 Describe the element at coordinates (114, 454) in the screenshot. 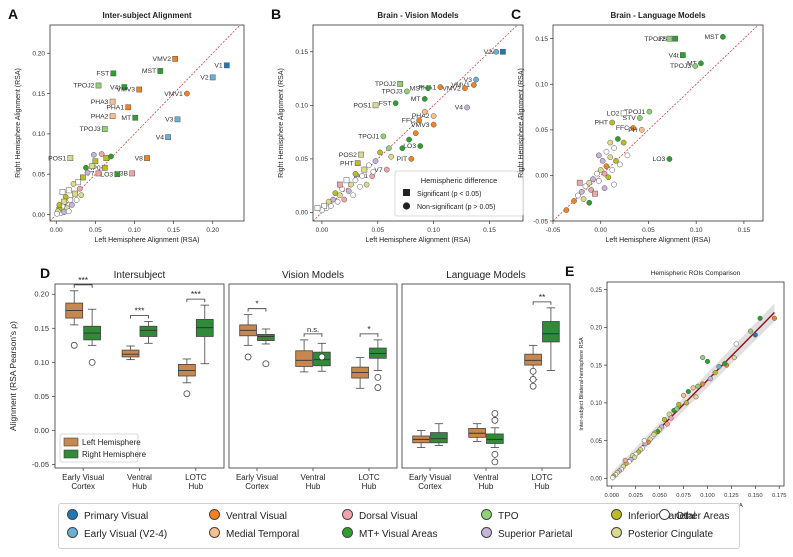

I see `legend-label-right: Right Hemisphere` at that location.